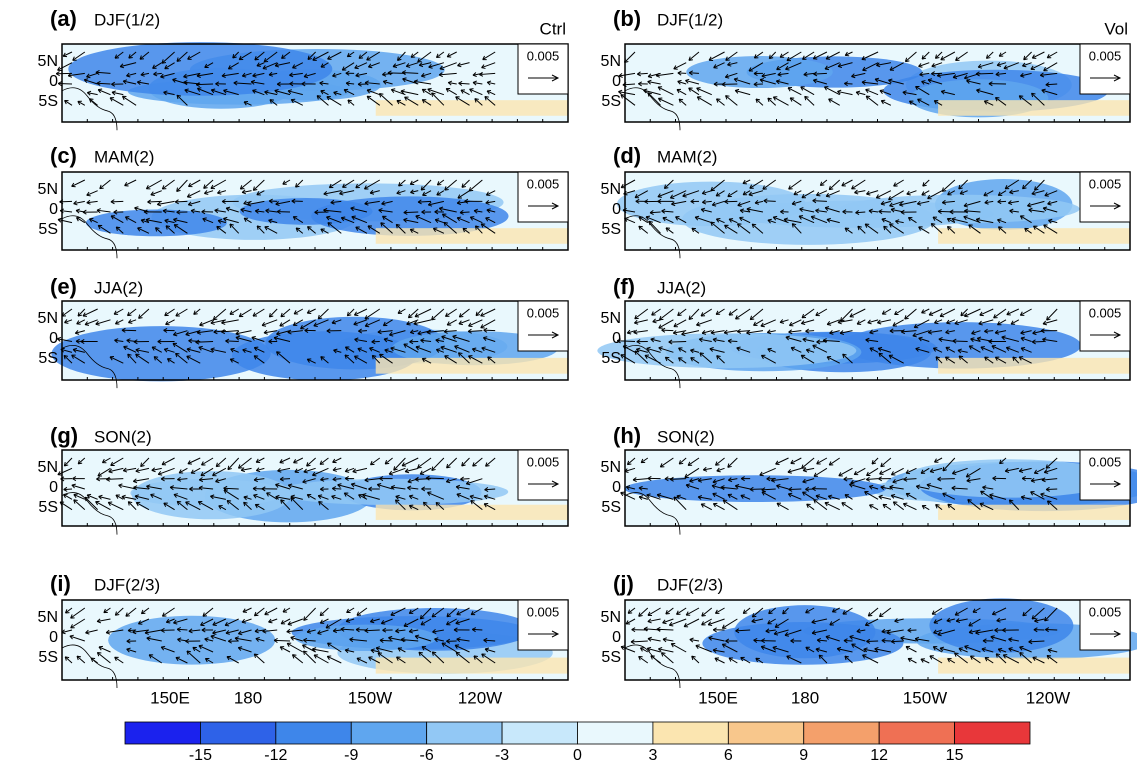 The width and height of the screenshot is (1137, 772). What do you see at coordinates (63, 18) in the screenshot?
I see `panel-label: (a)` at bounding box center [63, 18].